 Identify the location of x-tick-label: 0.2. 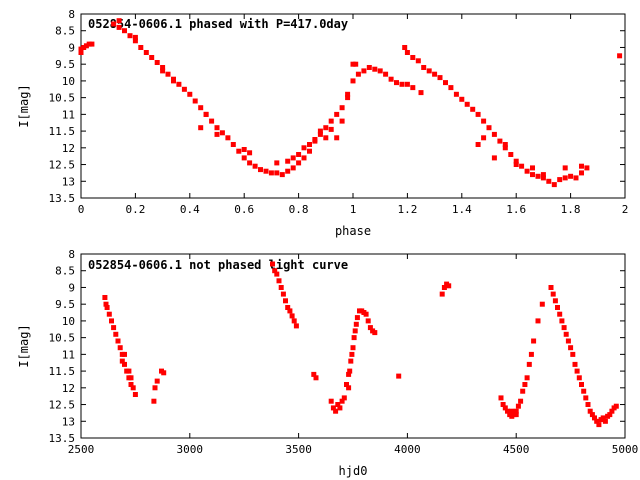
(135, 209).